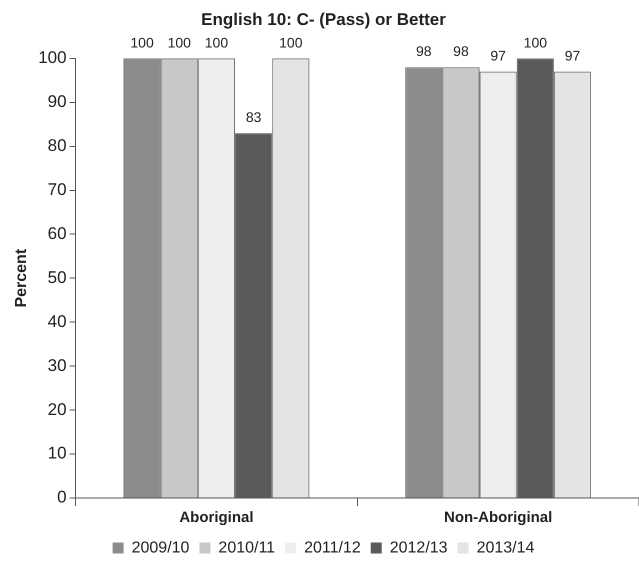  I want to click on y-tick-label: 30, so click(57, 365).